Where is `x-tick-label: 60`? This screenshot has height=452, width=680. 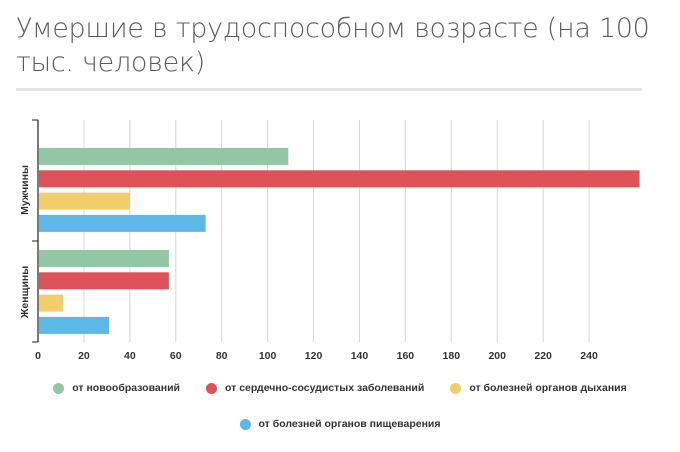 x-tick-label: 60 is located at coordinates (176, 356).